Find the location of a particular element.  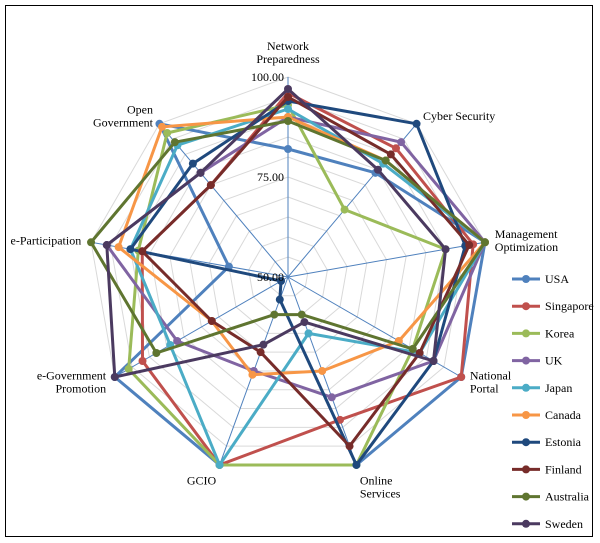

axis-label: e-Participation is located at coordinates (46, 241).